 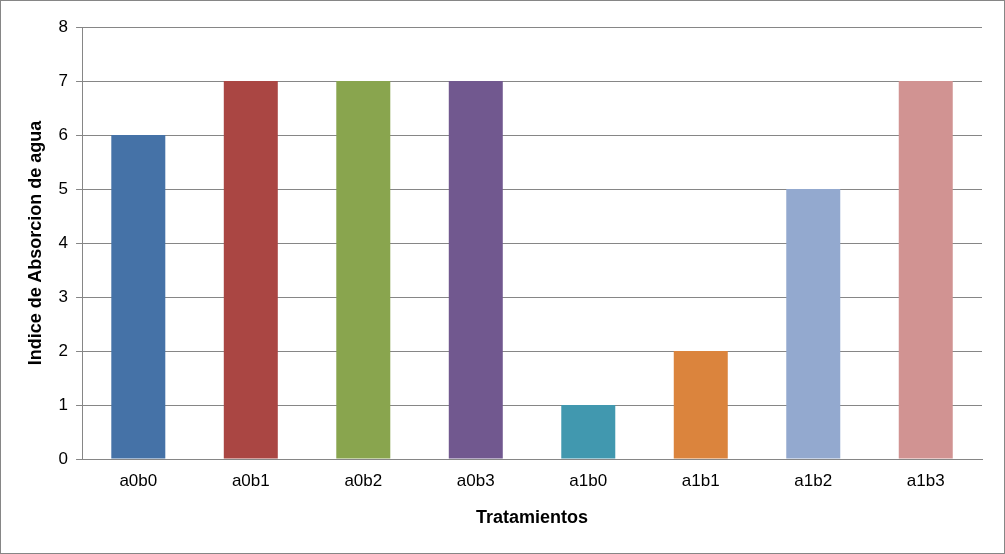 I want to click on y-tick-label: 3, so click(x=63, y=296).